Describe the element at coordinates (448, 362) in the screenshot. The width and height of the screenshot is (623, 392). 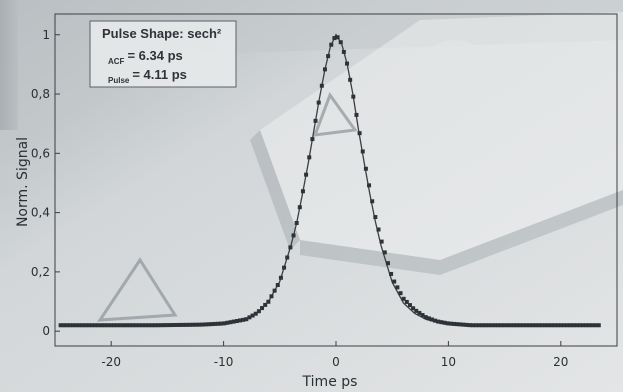
I see `x-tick-label: 10` at that location.